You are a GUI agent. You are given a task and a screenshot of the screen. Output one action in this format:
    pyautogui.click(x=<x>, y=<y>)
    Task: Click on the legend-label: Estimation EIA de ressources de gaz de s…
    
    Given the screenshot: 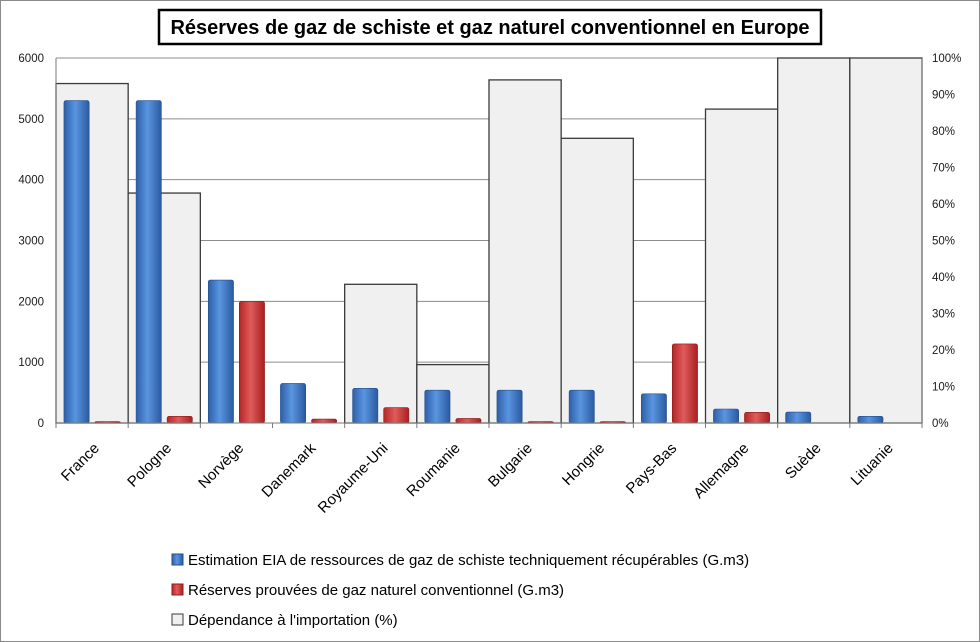 What is the action you would take?
    pyautogui.click(x=468, y=560)
    